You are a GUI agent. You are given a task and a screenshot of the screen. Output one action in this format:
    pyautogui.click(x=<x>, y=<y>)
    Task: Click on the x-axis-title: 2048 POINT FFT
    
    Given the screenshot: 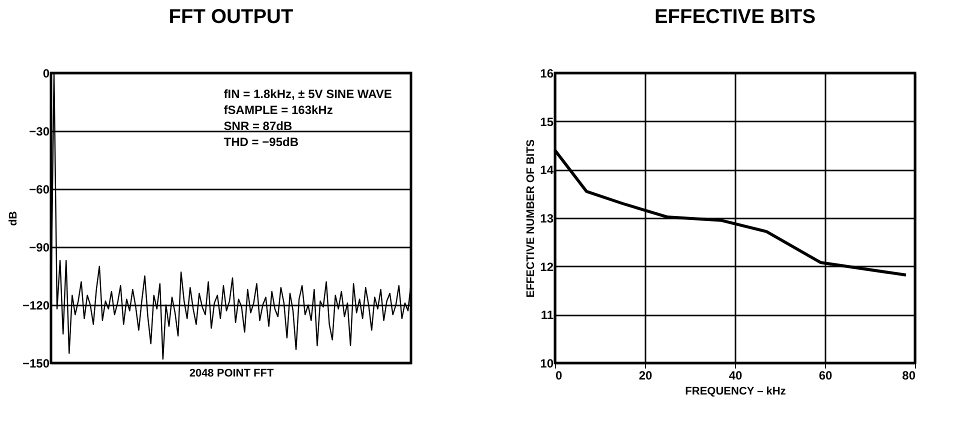 What is the action you would take?
    pyautogui.click(x=231, y=374)
    